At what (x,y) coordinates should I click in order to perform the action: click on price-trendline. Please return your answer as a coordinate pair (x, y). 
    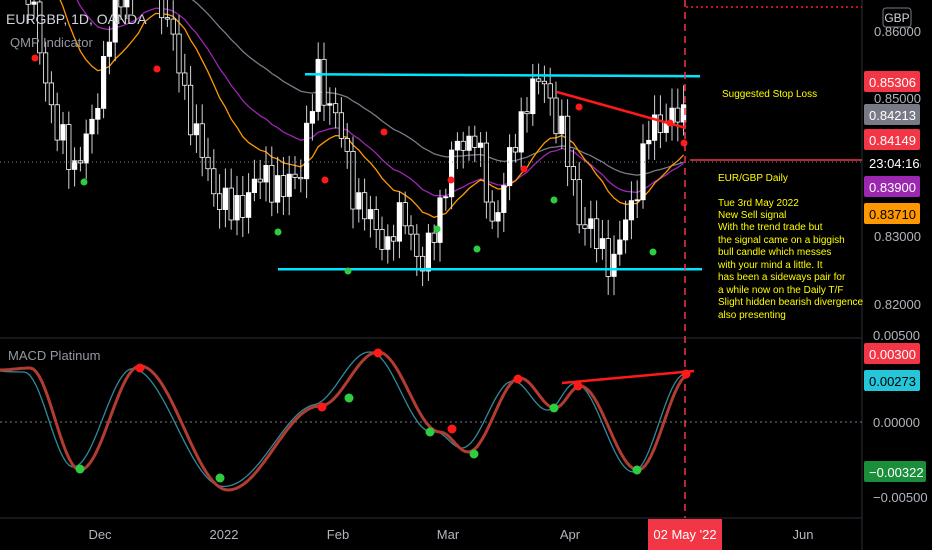
    Looking at the image, I should click on (621, 110).